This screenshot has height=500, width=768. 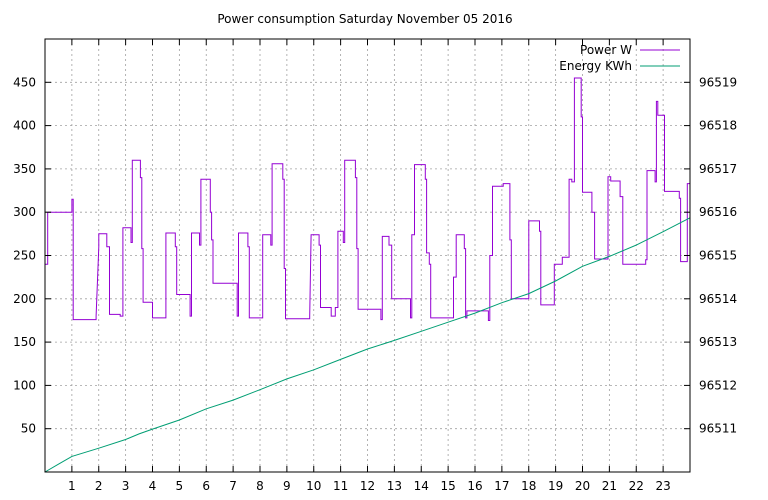 What do you see at coordinates (394, 486) in the screenshot?
I see `x-tick-label: 13` at bounding box center [394, 486].